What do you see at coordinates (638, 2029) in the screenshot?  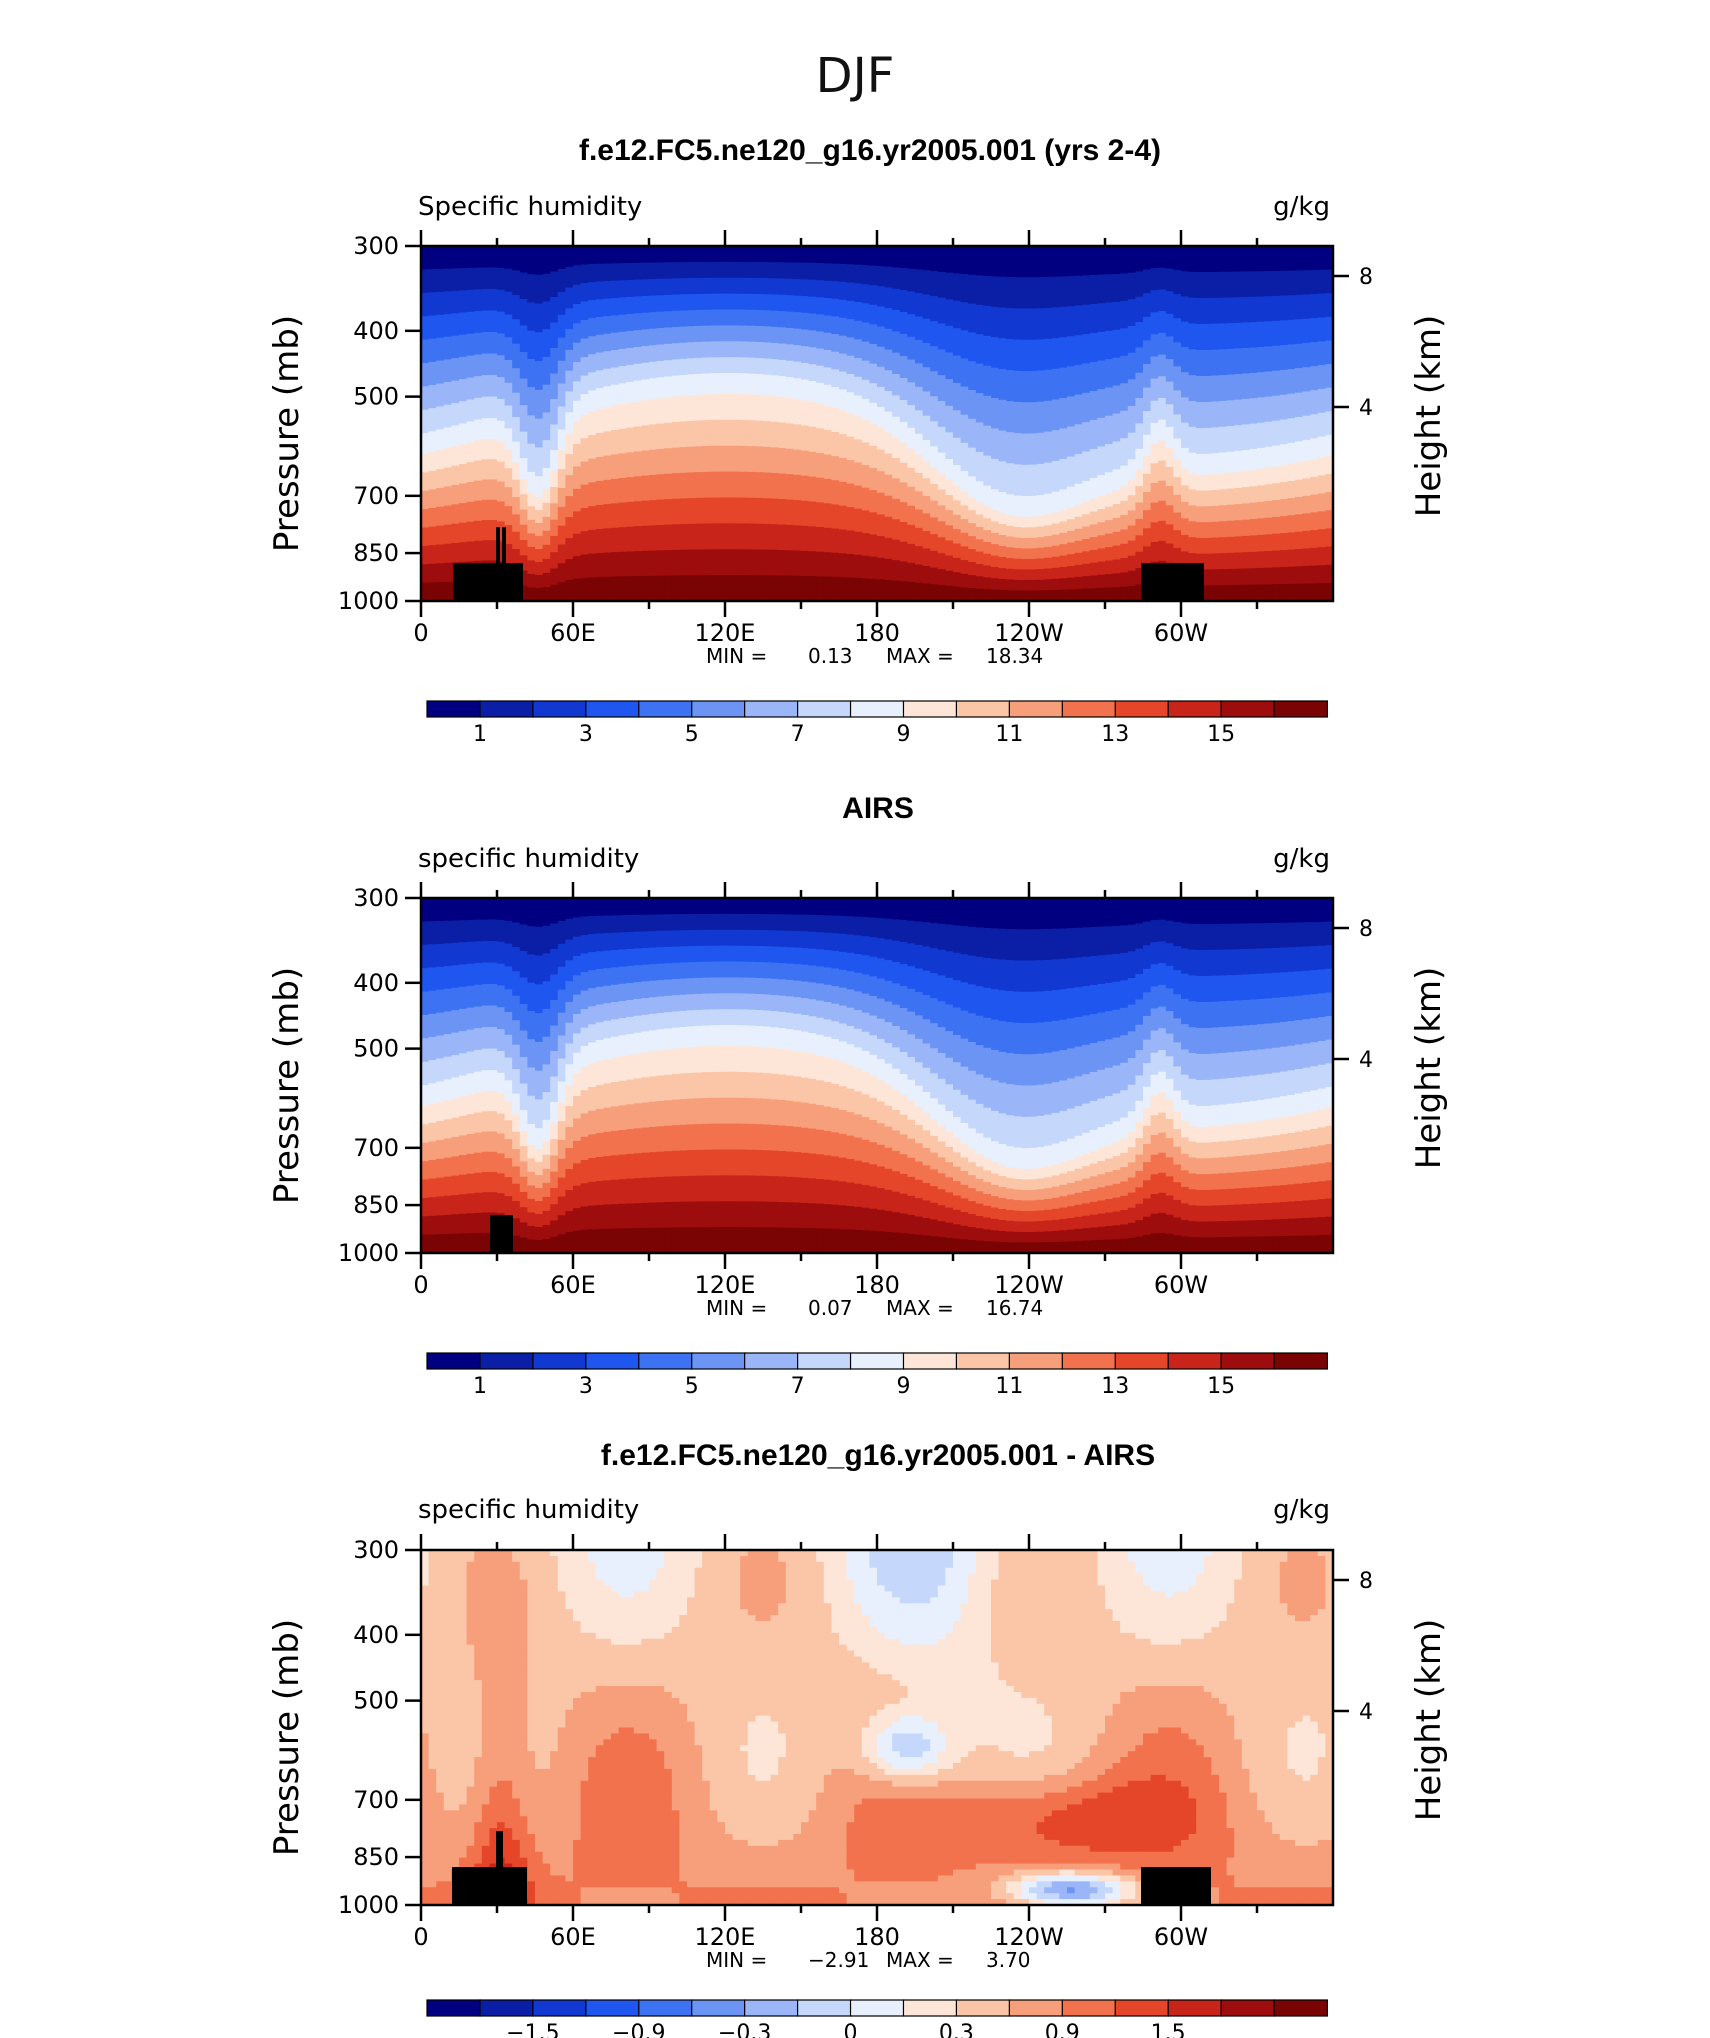 I see `colorbar-label: −0.9` at bounding box center [638, 2029].